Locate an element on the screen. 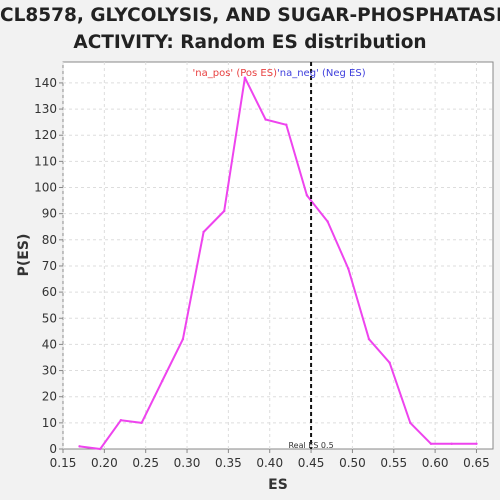 This screenshot has width=500, height=500. x-tick-label: 0.65 is located at coordinates (476, 463).